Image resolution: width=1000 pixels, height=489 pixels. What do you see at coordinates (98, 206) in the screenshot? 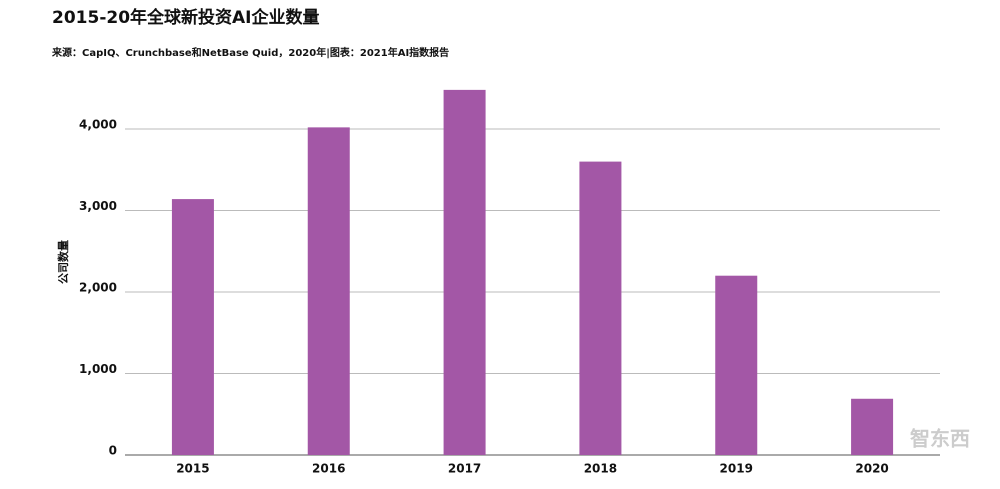
I see `y-tick-label: 3,000` at bounding box center [98, 206].